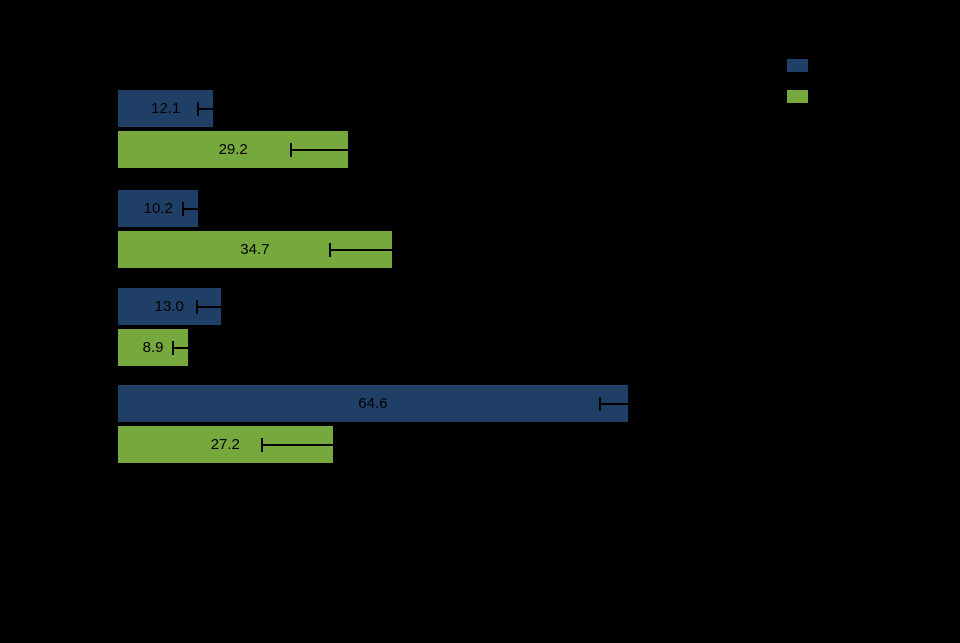 This screenshot has width=960, height=643. I want to click on bar-data-label: 13.0, so click(169, 306).